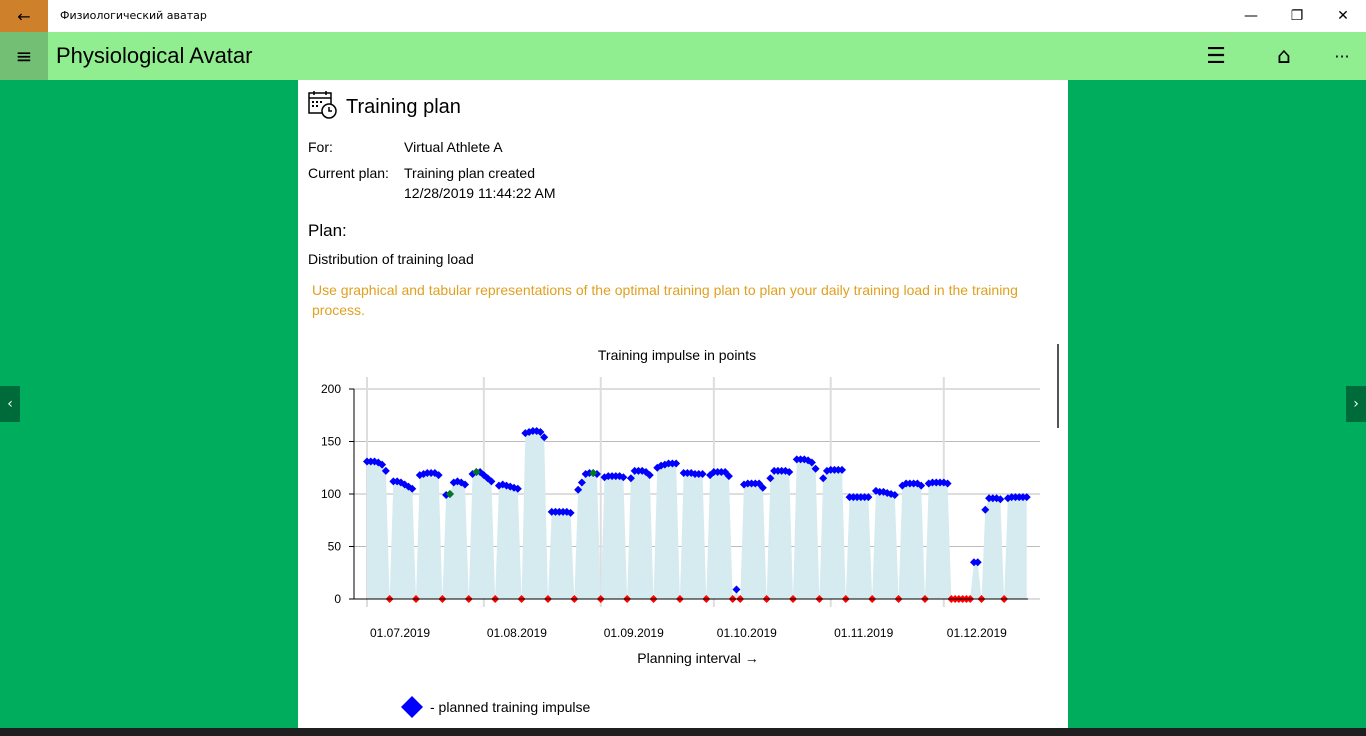  What do you see at coordinates (677, 355) in the screenshot?
I see `chart-title: Training impulse in points` at bounding box center [677, 355].